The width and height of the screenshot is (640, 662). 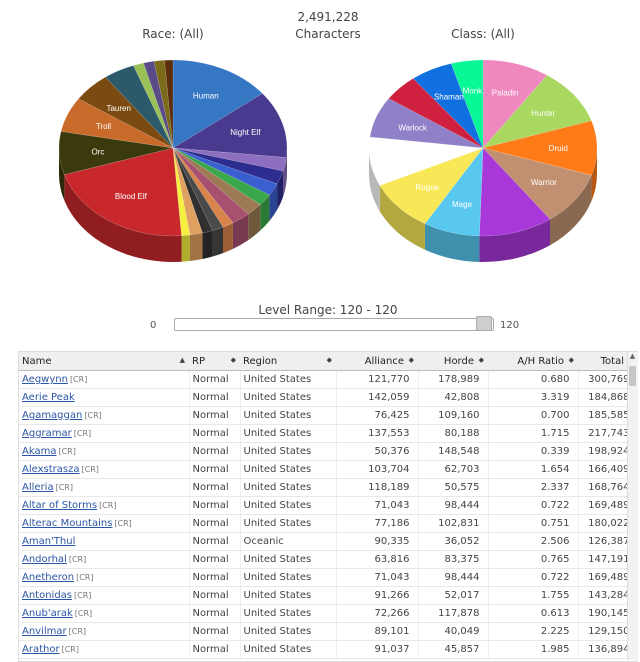 What do you see at coordinates (48, 577) in the screenshot?
I see `realm-link: Anetheron` at bounding box center [48, 577].